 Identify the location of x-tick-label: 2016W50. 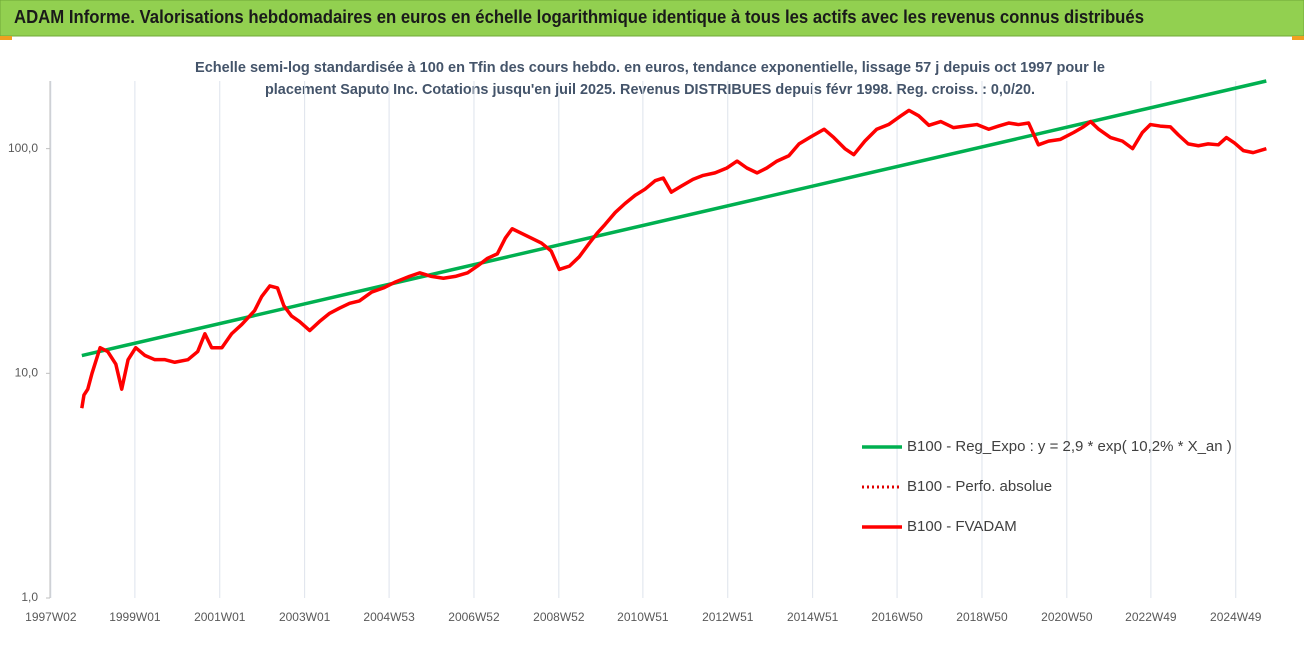
(897, 617).